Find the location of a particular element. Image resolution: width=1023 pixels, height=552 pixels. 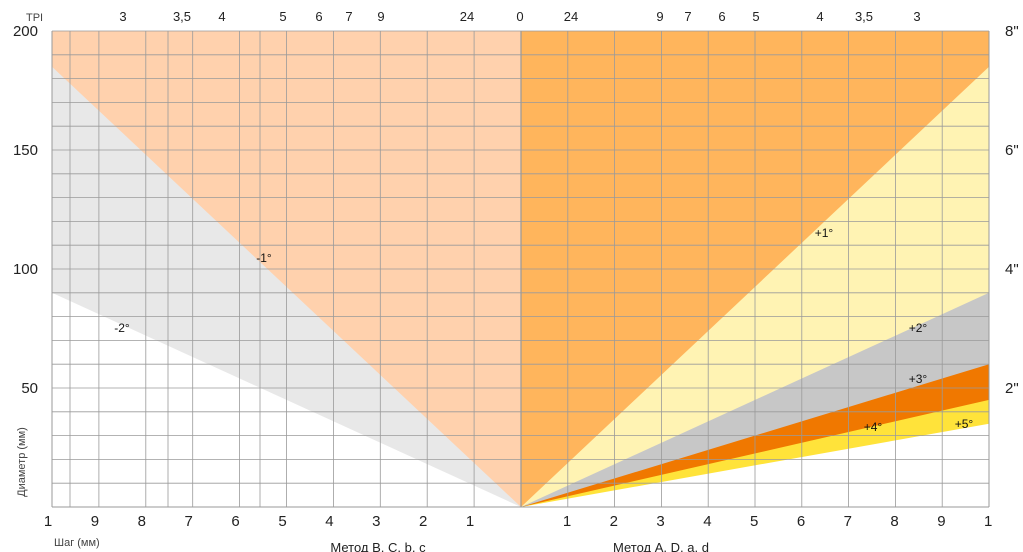

inch-tick-label: 4" is located at coordinates (1012, 269).